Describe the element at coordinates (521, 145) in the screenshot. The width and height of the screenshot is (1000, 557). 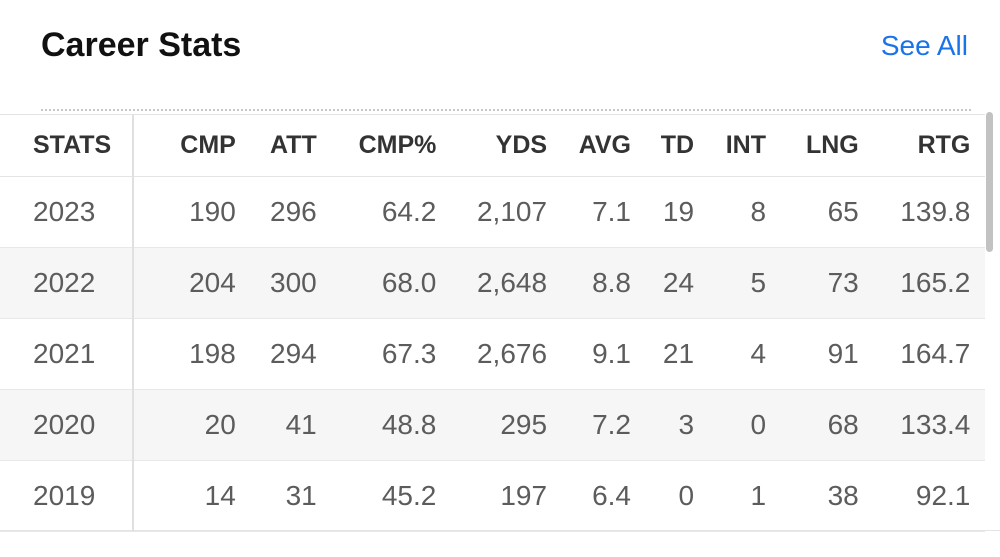
I see `column-header-yds: YDS` at that location.